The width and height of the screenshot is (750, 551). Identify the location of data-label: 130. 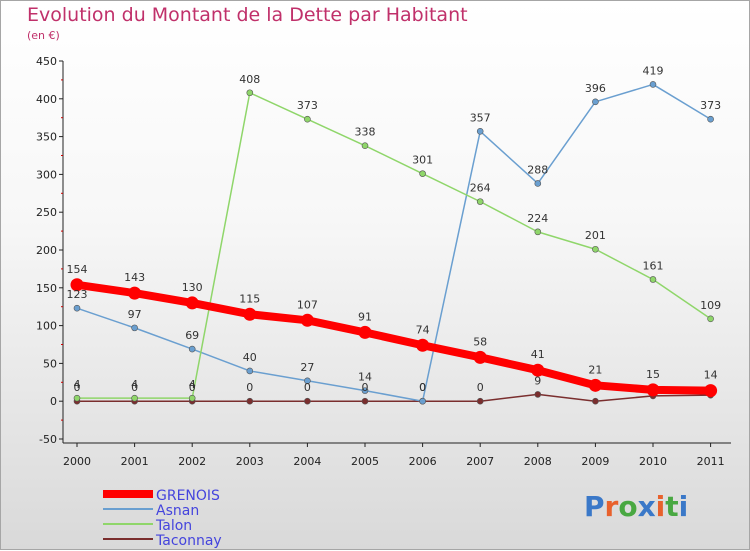
(192, 287).